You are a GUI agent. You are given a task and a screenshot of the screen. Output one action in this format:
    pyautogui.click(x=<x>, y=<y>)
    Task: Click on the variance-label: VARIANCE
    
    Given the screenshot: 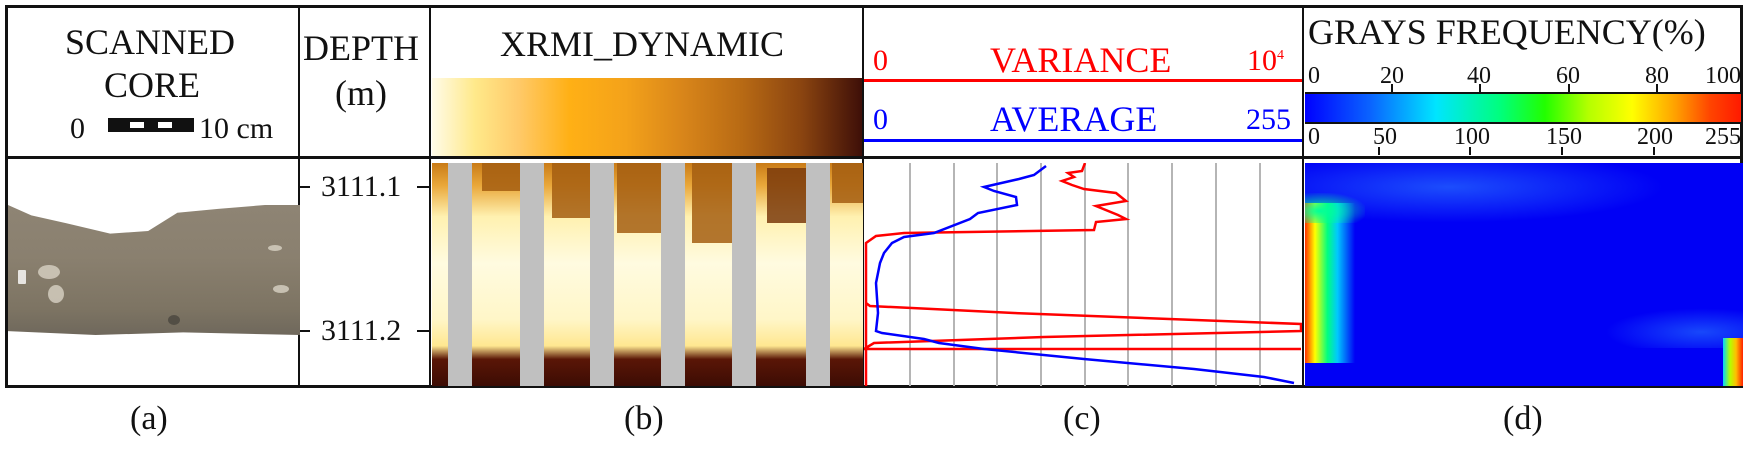 What is the action you would take?
    pyautogui.click(x=1081, y=60)
    